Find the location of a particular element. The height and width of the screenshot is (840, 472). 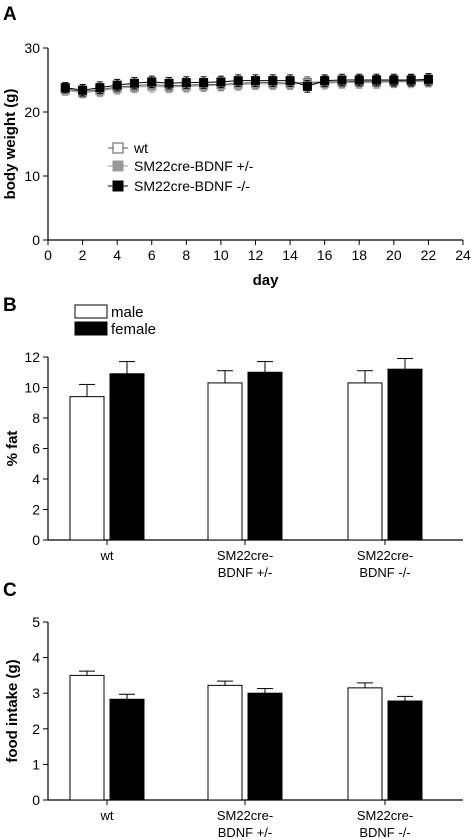

x-tick-label: 8 is located at coordinates (186, 255).